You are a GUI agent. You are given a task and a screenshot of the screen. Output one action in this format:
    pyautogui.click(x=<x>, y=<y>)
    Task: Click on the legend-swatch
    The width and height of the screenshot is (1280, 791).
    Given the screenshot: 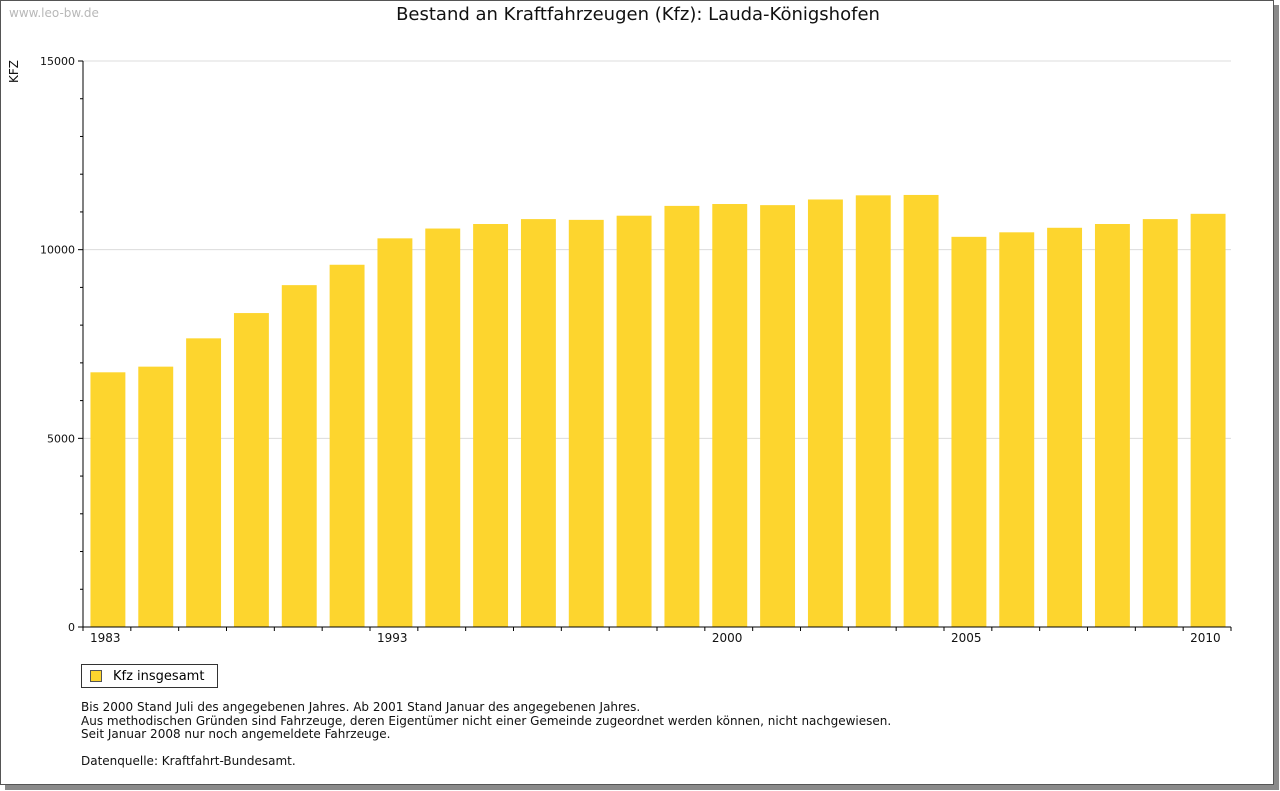 What is the action you would take?
    pyautogui.click(x=96, y=676)
    